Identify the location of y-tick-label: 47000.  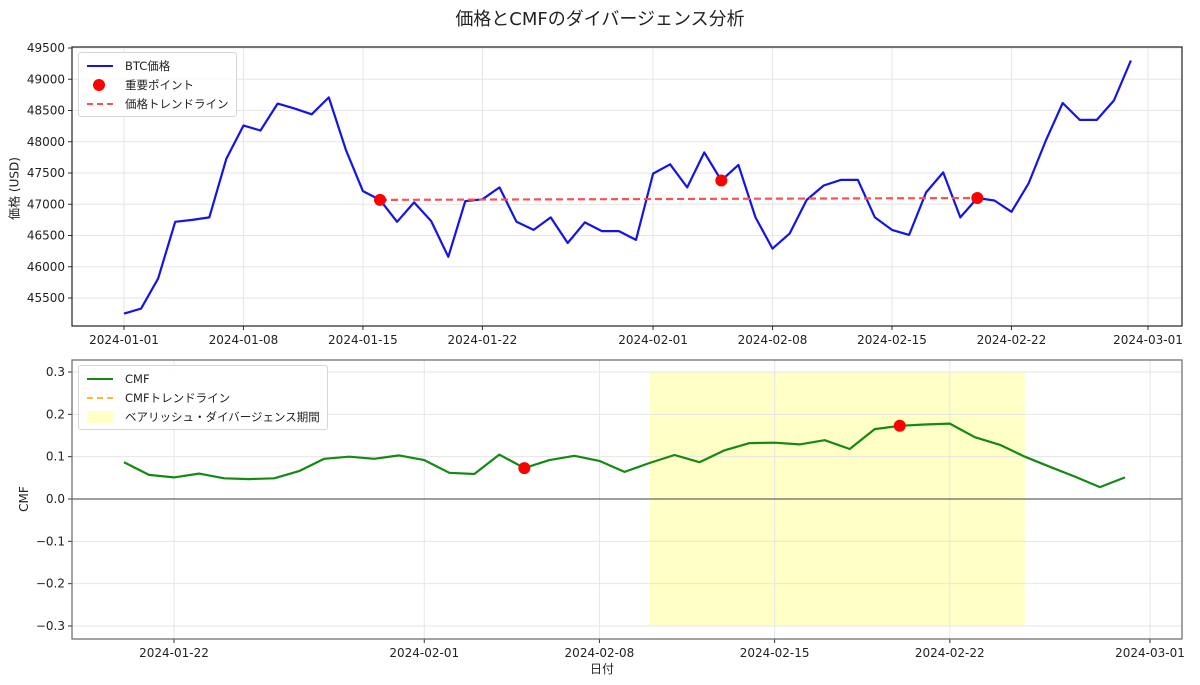
(46, 204).